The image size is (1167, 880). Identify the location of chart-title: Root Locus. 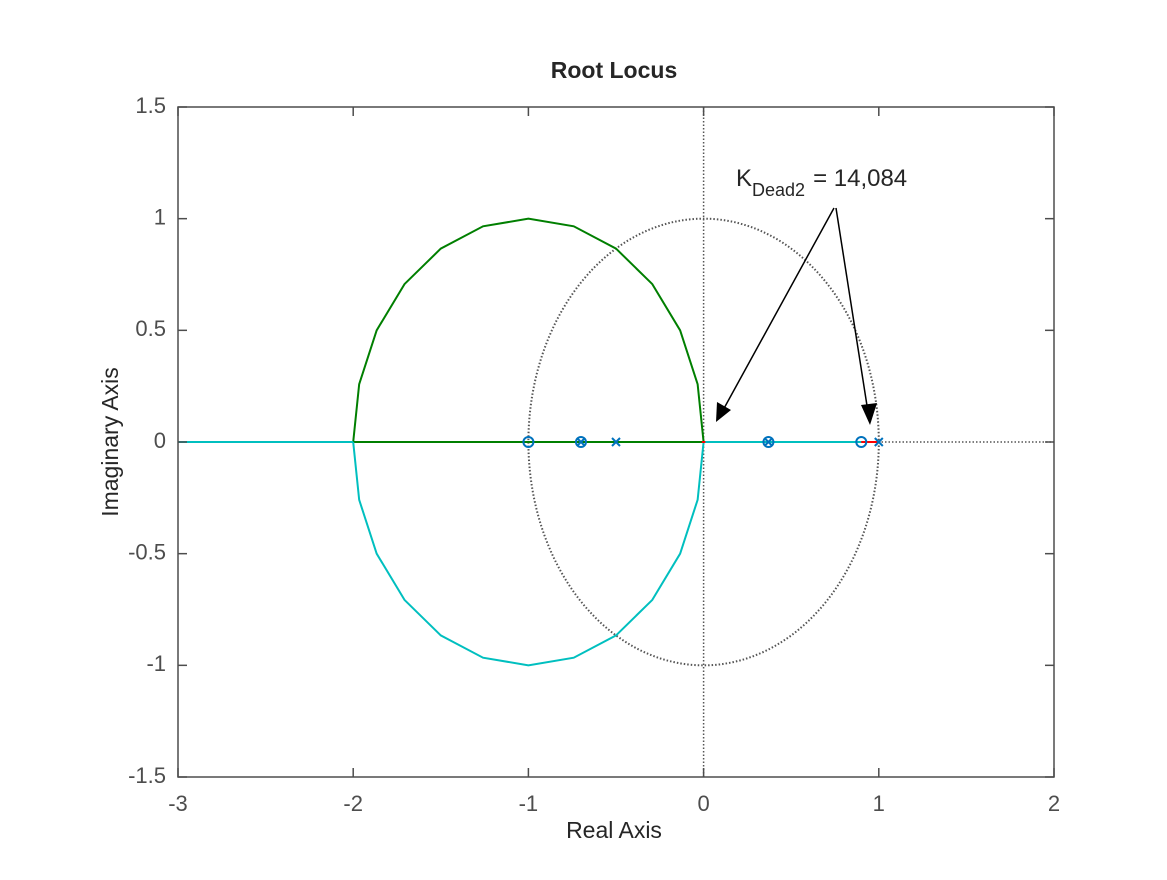
(614, 70).